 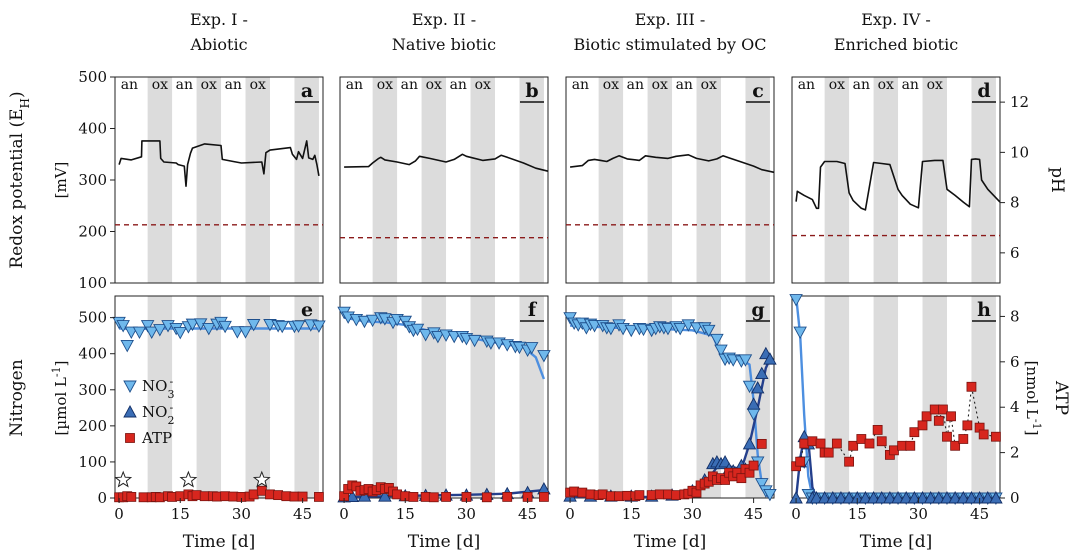 What do you see at coordinates (758, 91) in the screenshot?
I see `panel-letter: c` at bounding box center [758, 91].